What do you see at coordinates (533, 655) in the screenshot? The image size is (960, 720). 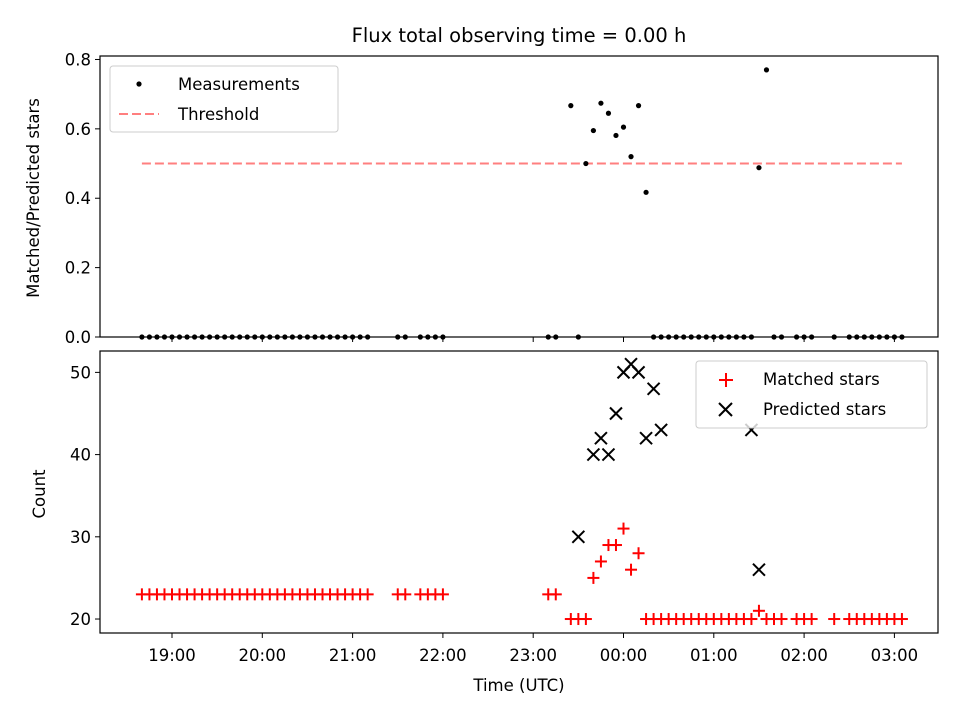 I see `x-tick-label: 23:00` at bounding box center [533, 655].